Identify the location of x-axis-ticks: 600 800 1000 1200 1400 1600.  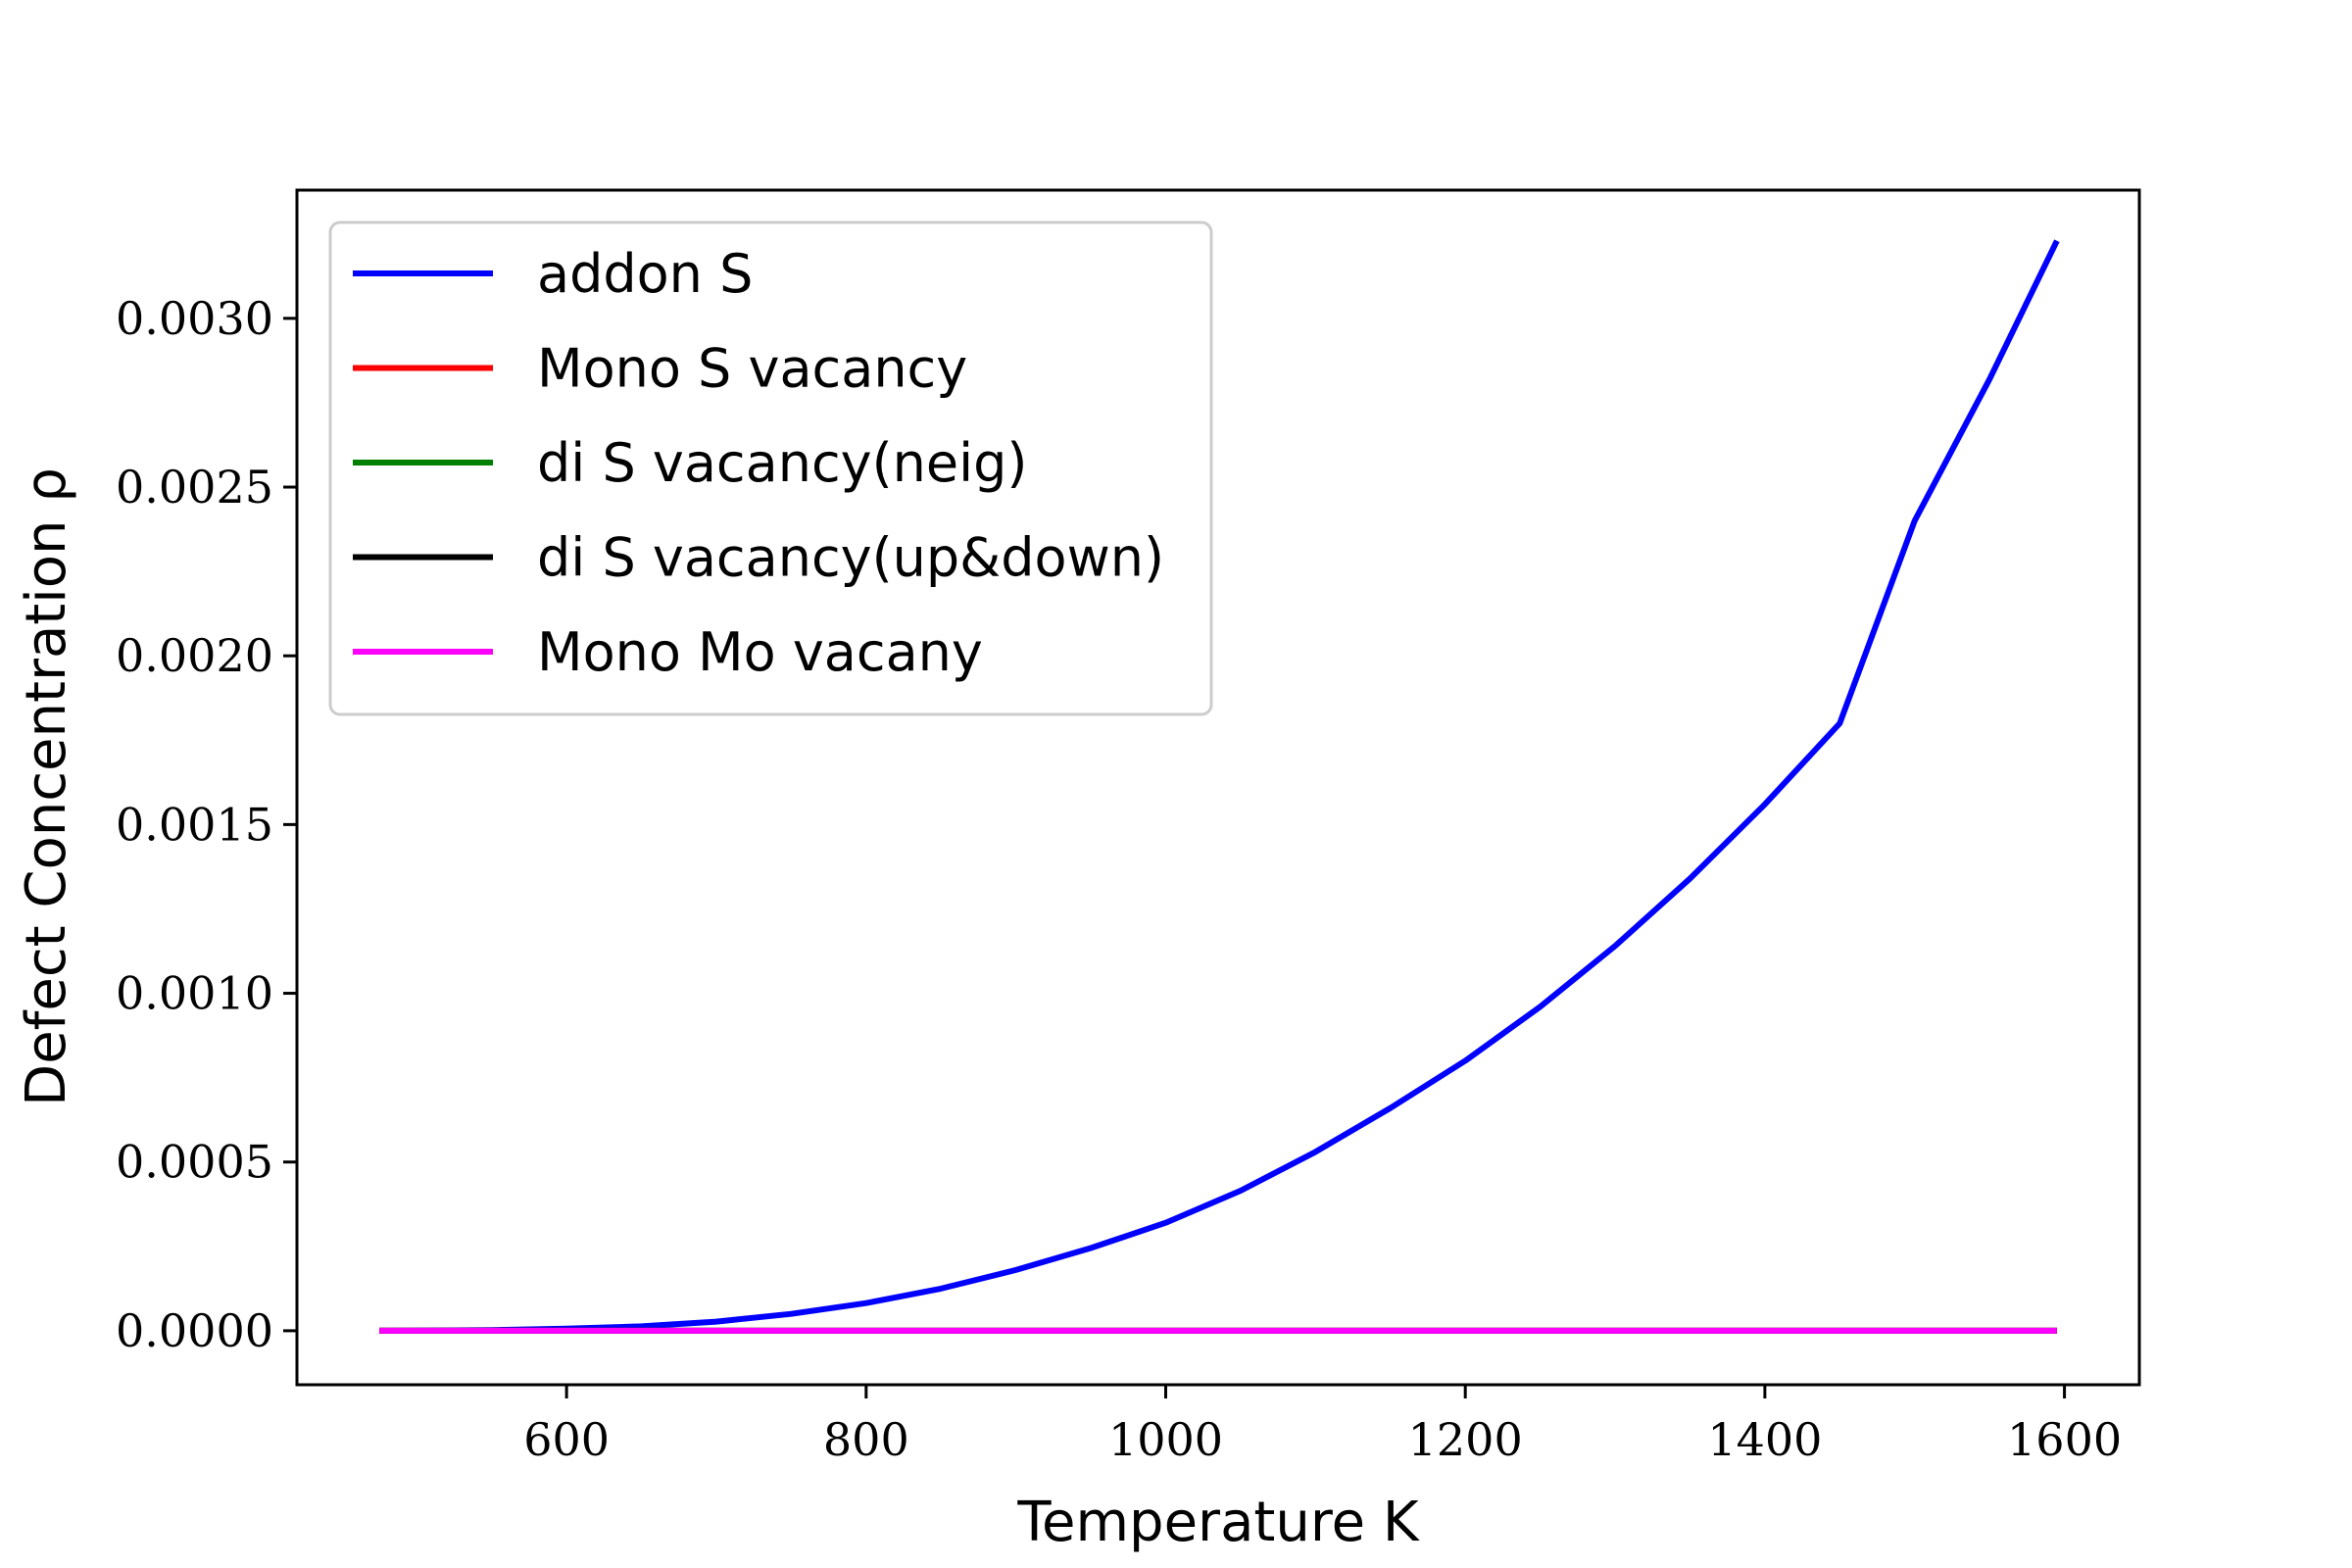
(1322, 1425).